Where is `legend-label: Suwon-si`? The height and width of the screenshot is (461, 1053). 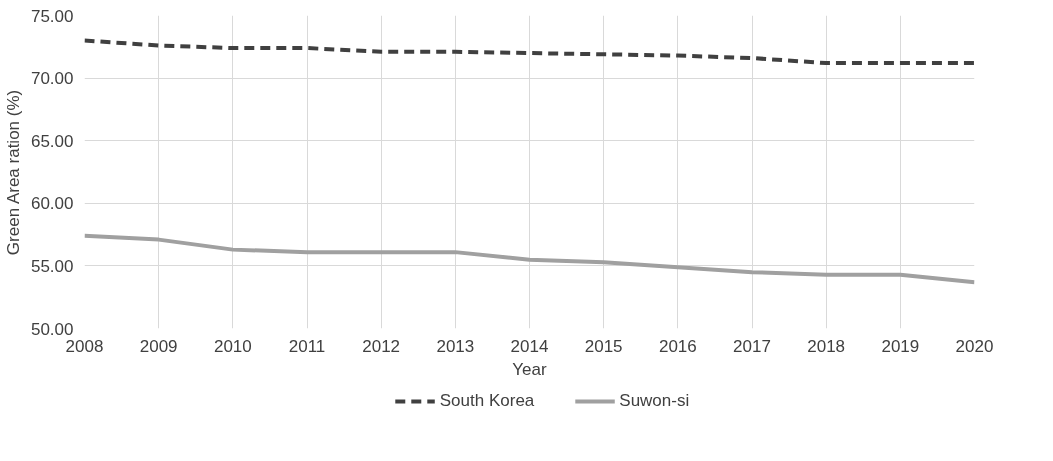 legend-label: Suwon-si is located at coordinates (654, 401).